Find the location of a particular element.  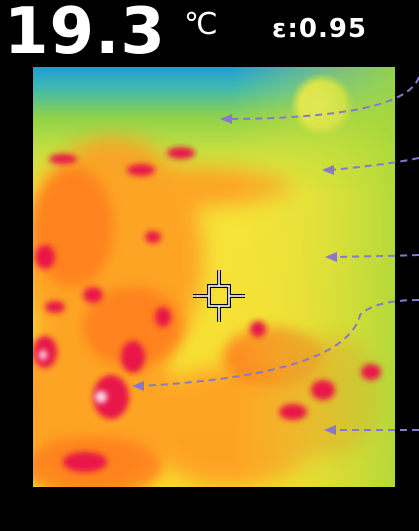

emissivity-readout: ε:0.95 is located at coordinates (320, 29).